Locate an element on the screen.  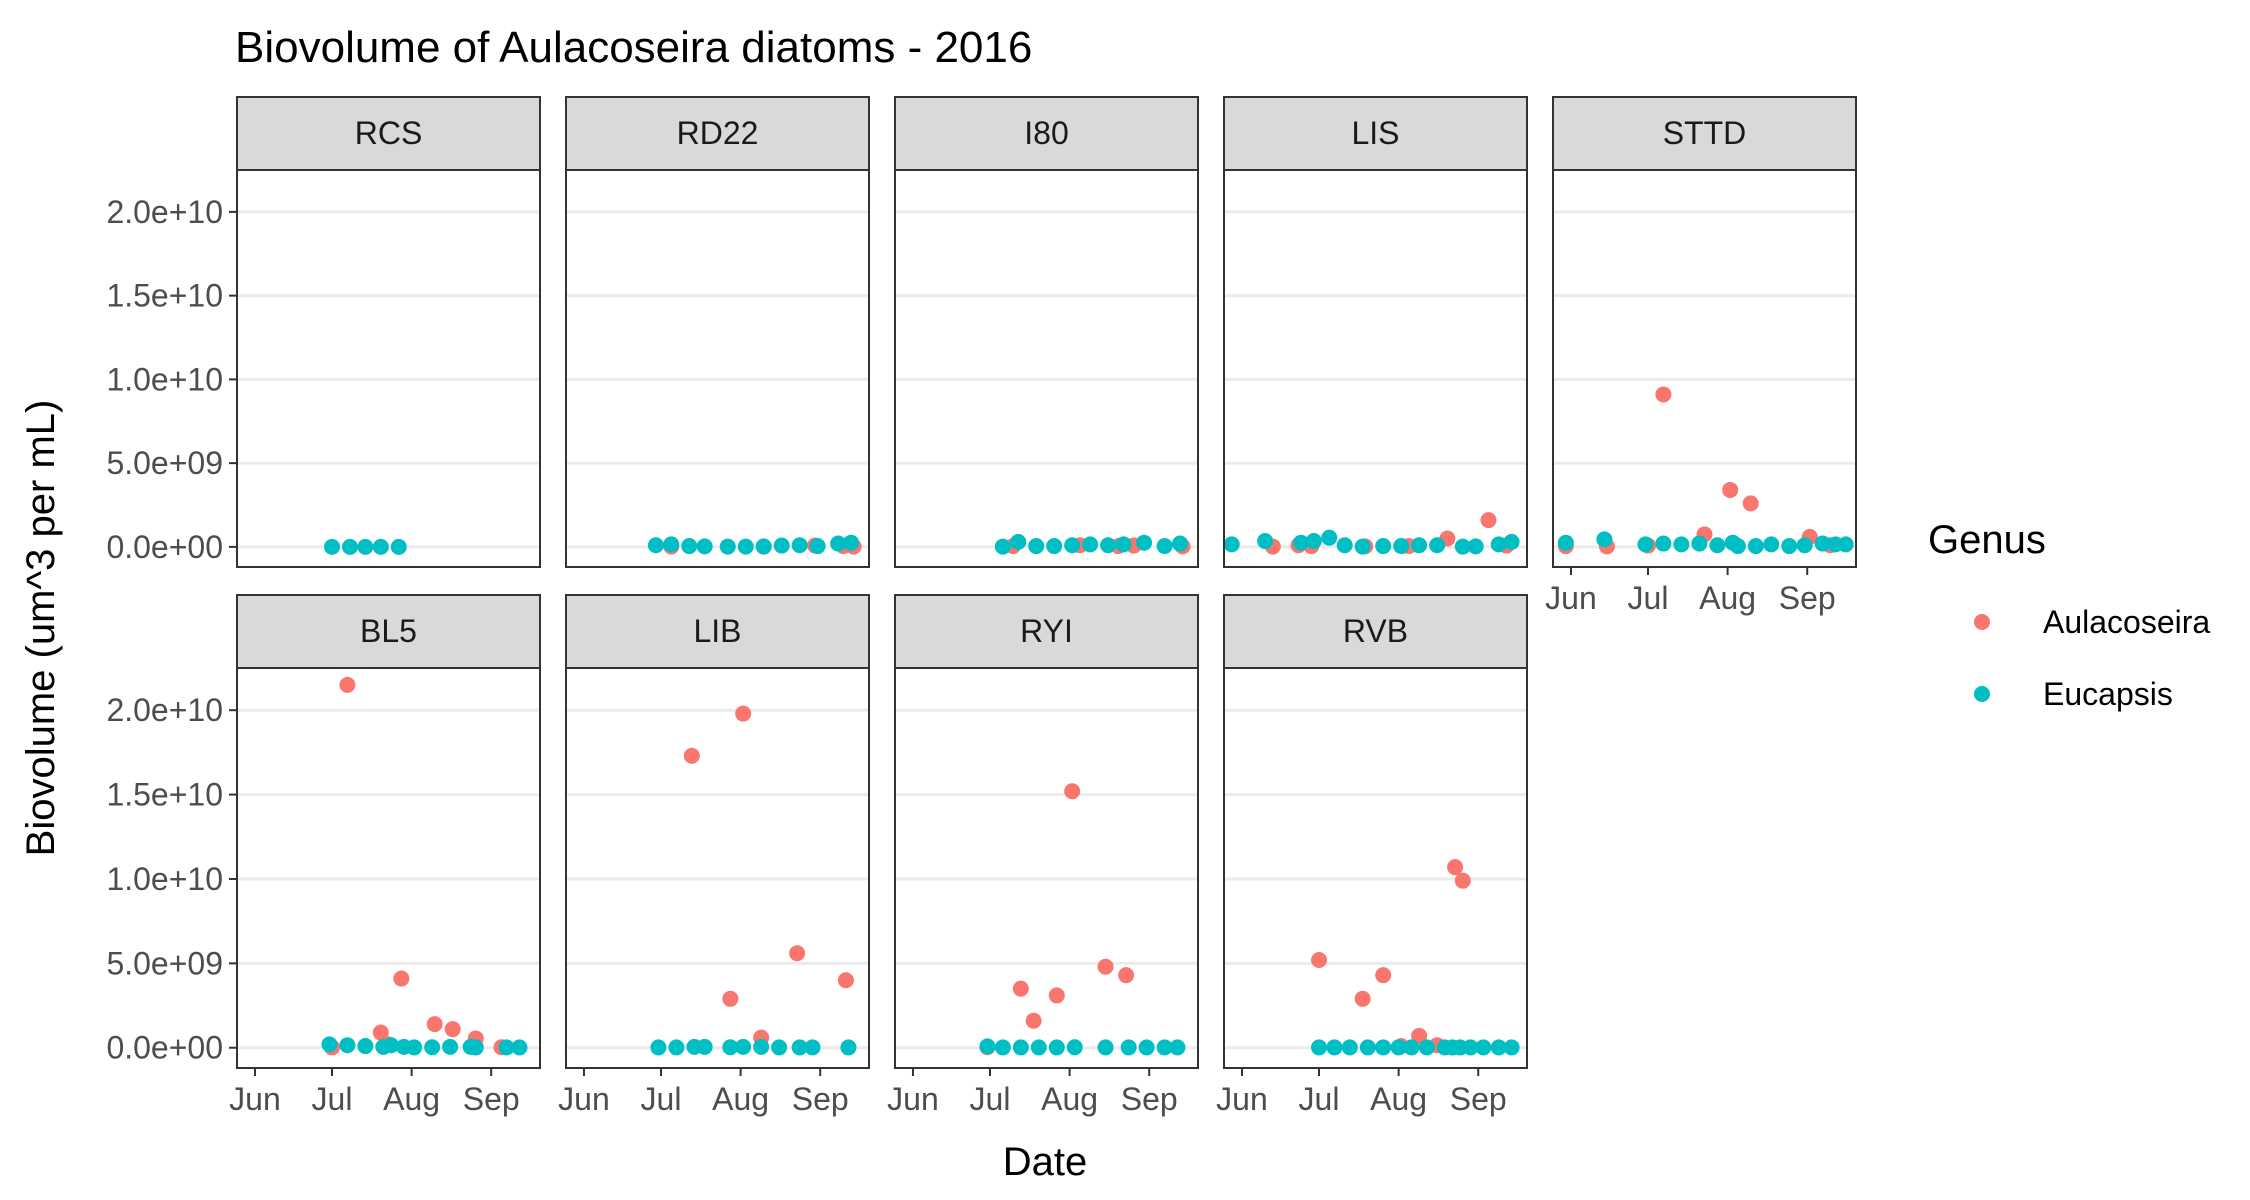
legend-entry-label: Aulacoseira is located at coordinates (2126, 622).